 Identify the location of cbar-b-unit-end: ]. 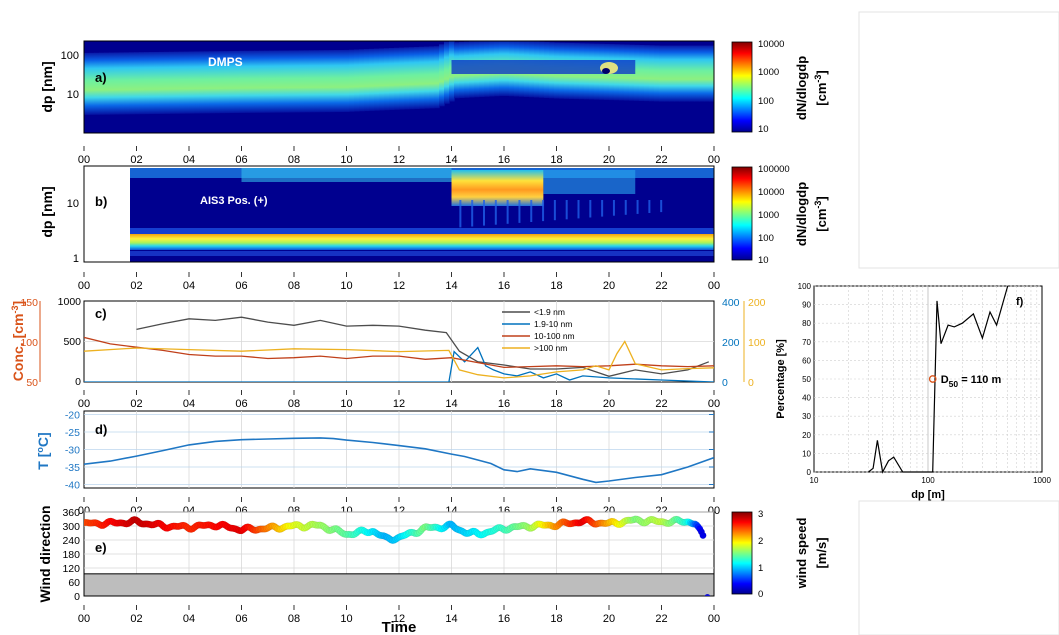
(821, 198).